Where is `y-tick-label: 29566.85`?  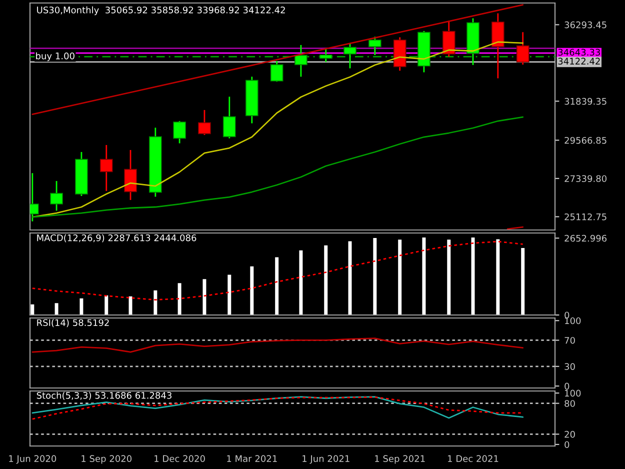 y-tick-label: 29566.85 is located at coordinates (585, 140).